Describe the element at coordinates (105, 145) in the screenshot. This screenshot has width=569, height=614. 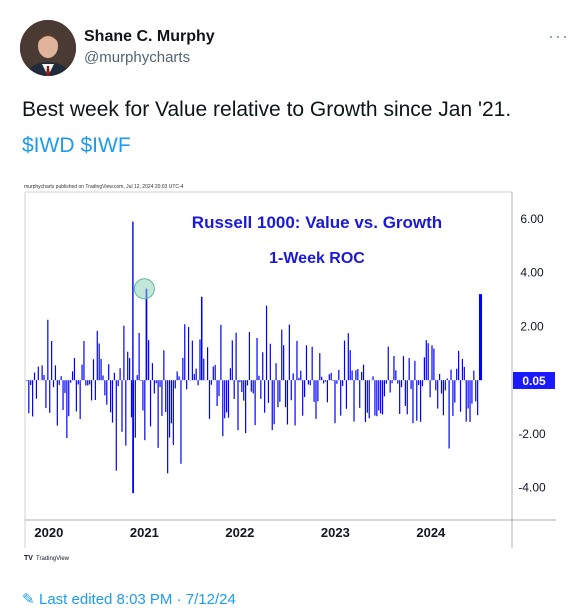
I see `ticker-link: $IWF` at that location.